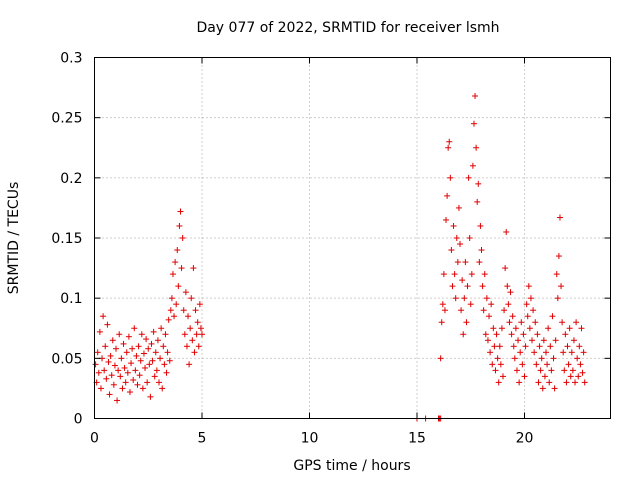  Describe the element at coordinates (202, 439) in the screenshot. I see `x-tick-label: 5` at that location.